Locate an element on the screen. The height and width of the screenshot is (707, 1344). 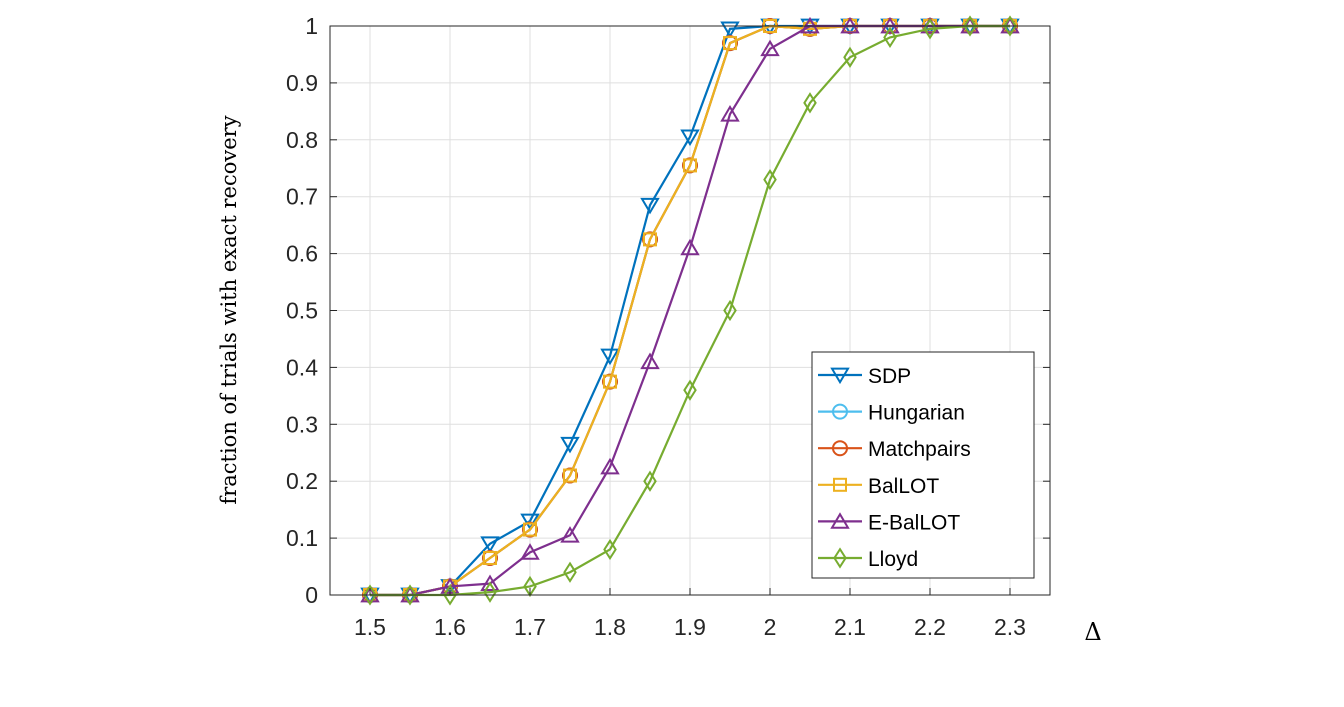
x-tick-label: 1.8 is located at coordinates (610, 627).